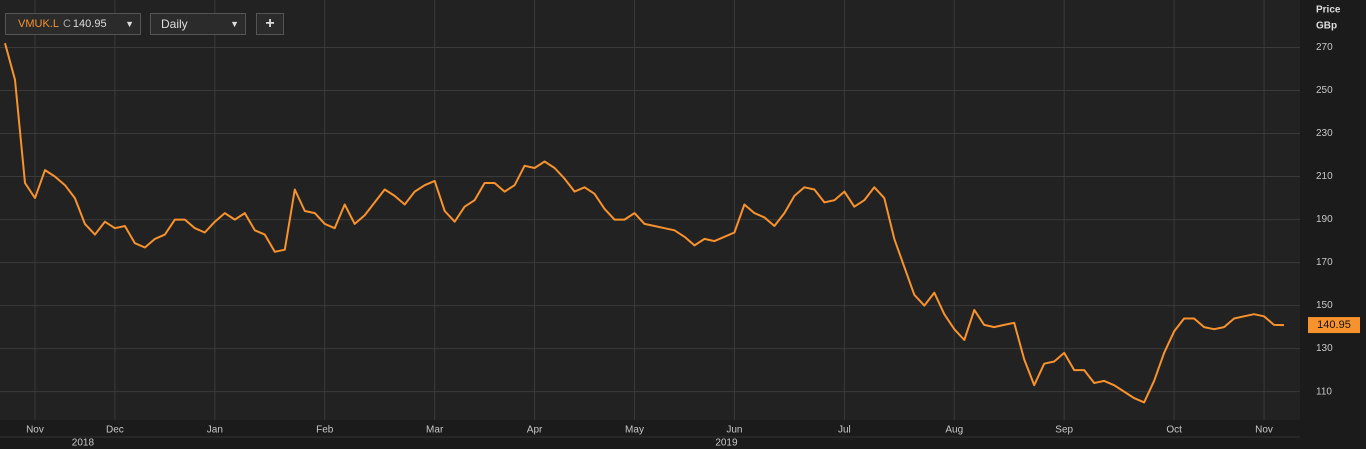 This screenshot has width=1366, height=449. What do you see at coordinates (1326, 26) in the screenshot?
I see `y-unit: GBp` at bounding box center [1326, 26].